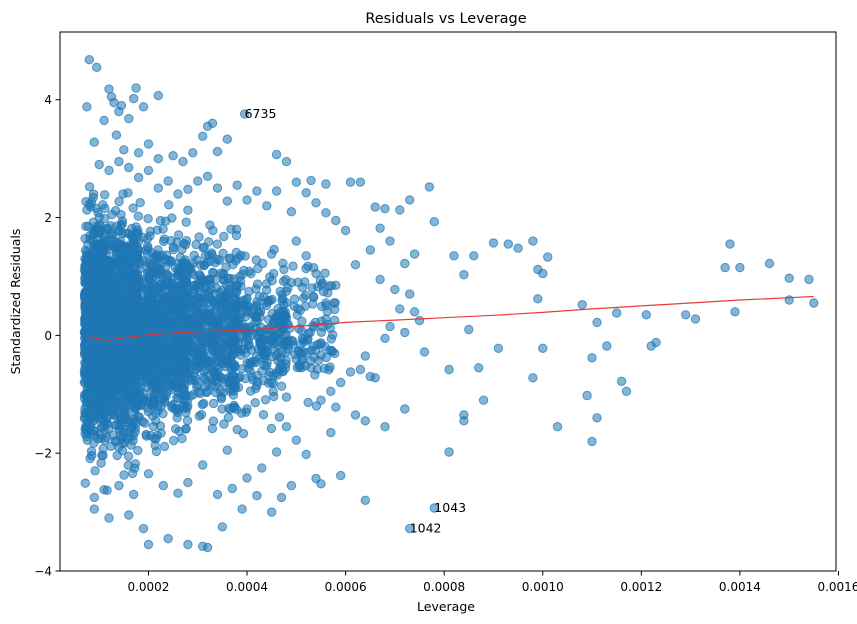 The width and height of the screenshot is (857, 624). I want to click on y-tick-label: 4, so click(48, 100).